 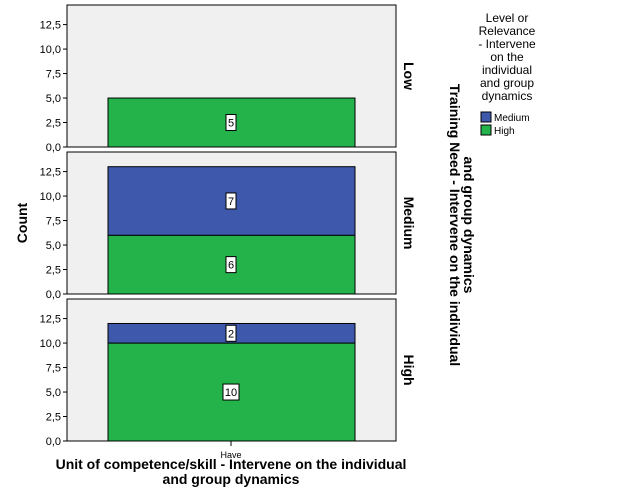 What do you see at coordinates (507, 18) in the screenshot?
I see `legend-title-line: Level or` at bounding box center [507, 18].